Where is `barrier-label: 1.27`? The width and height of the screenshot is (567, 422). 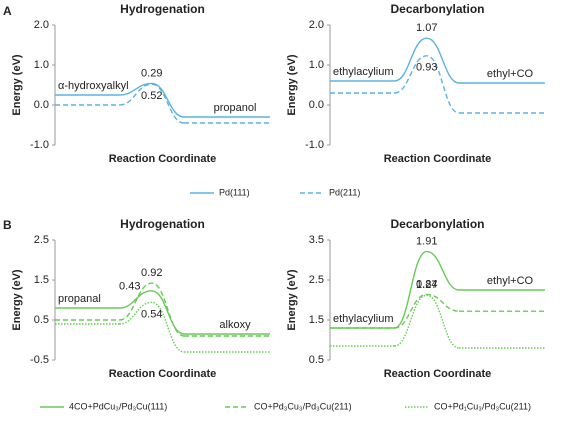 barrier-label: 1.27 is located at coordinates (426, 285).